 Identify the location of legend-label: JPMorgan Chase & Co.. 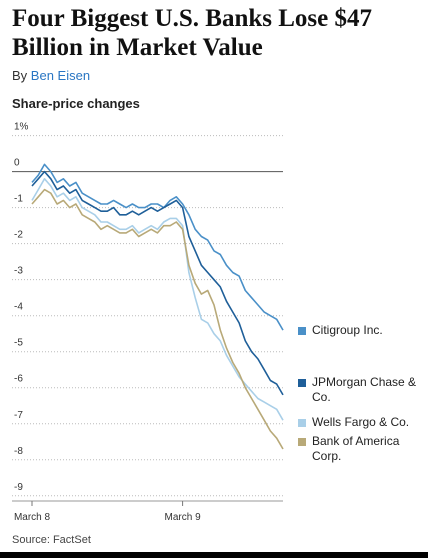
(364, 389).